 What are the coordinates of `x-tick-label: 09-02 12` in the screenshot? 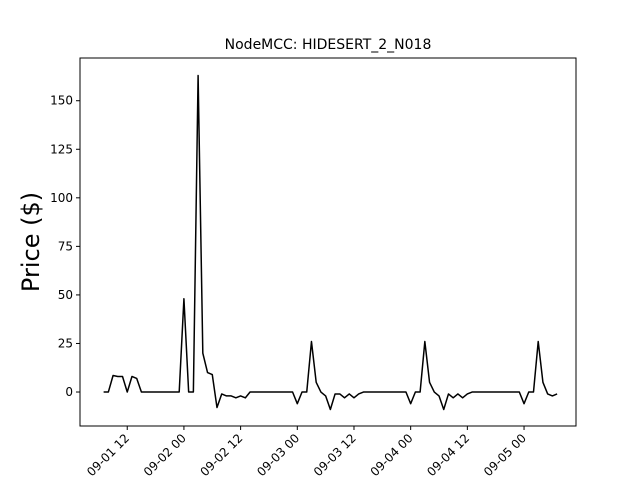 It's located at (222, 455).